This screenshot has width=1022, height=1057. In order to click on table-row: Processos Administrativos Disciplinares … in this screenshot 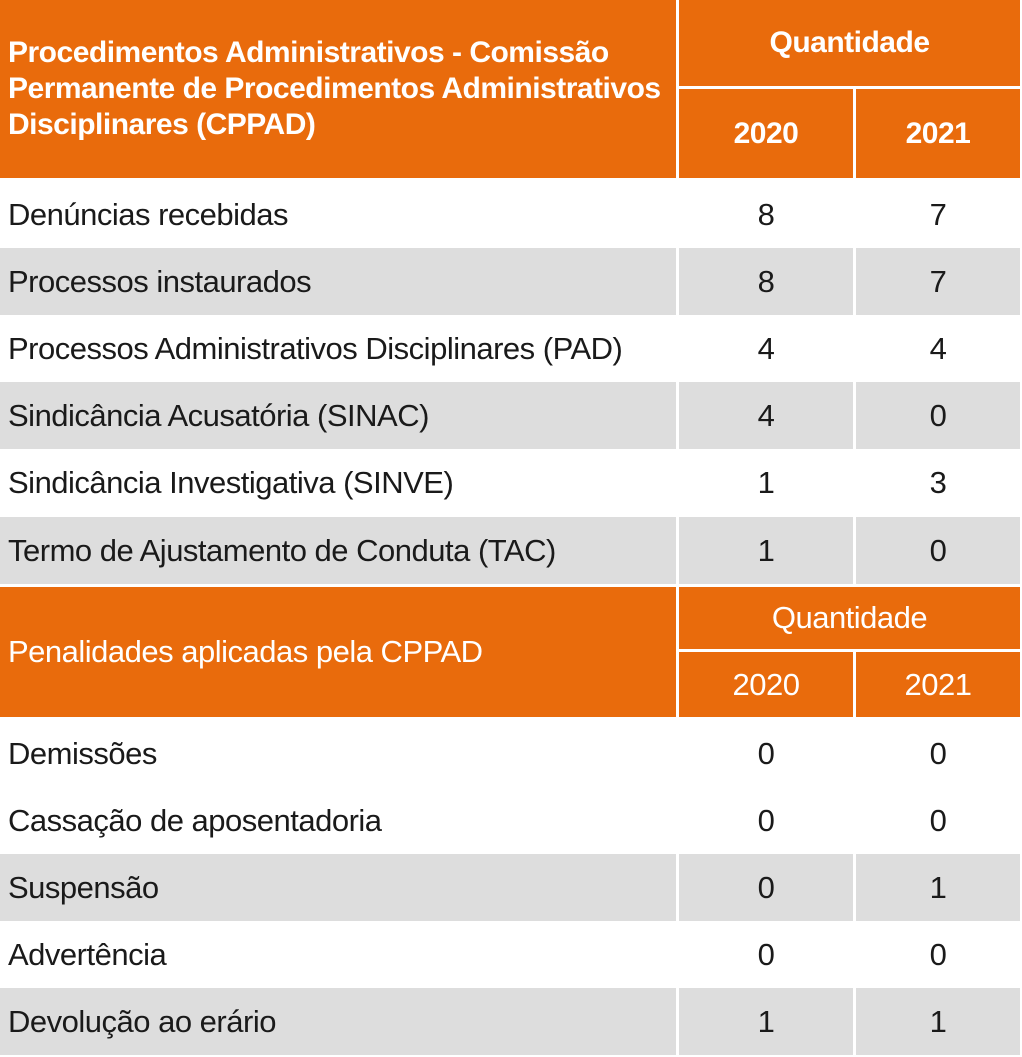, I will do `click(510, 348)`.